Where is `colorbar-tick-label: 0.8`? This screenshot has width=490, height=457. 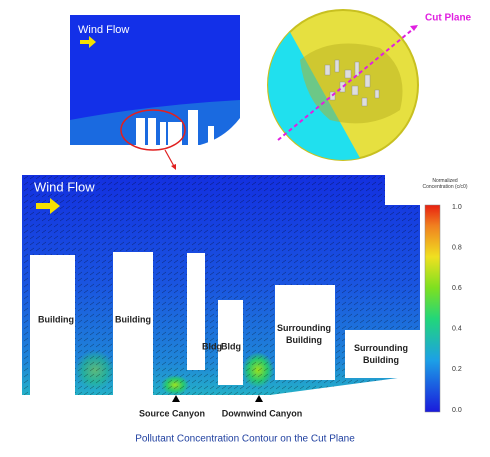 colorbar-tick-label: 0.8 is located at coordinates (457, 247).